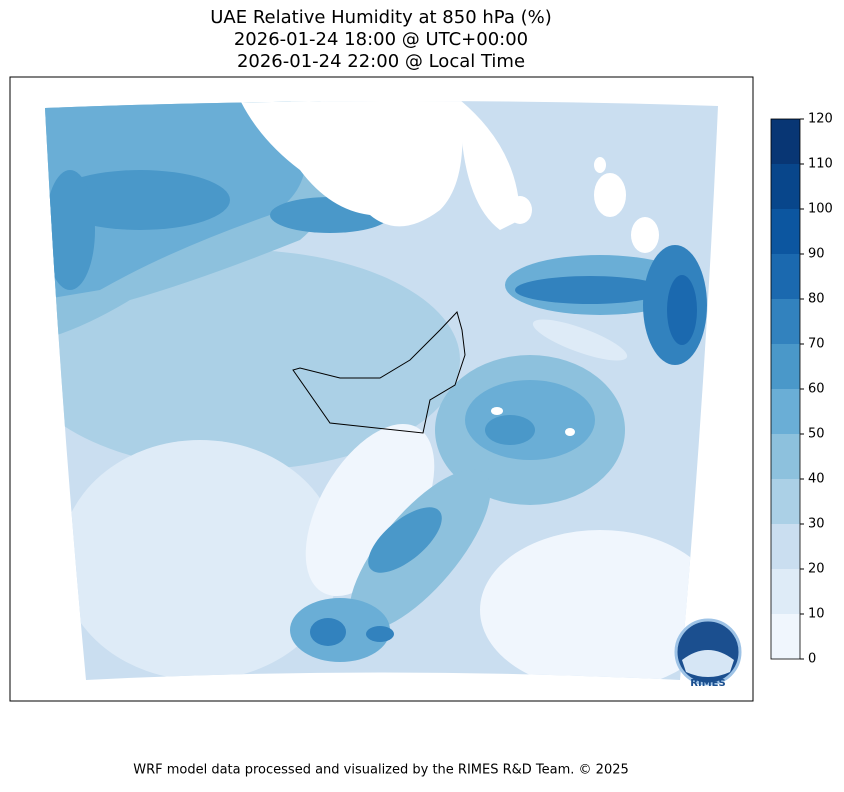  I want to click on colorbar-tick-label: 80, so click(816, 299).